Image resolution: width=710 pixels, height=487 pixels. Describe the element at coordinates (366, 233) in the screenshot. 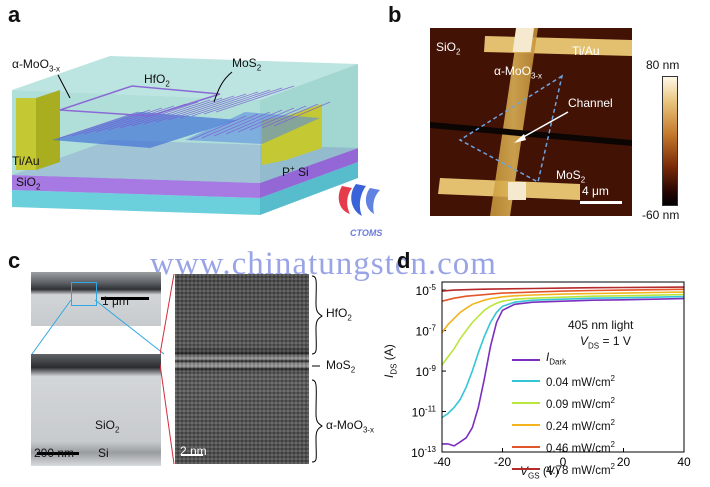

I see `watermark-logo-text: CTOMS` at that location.